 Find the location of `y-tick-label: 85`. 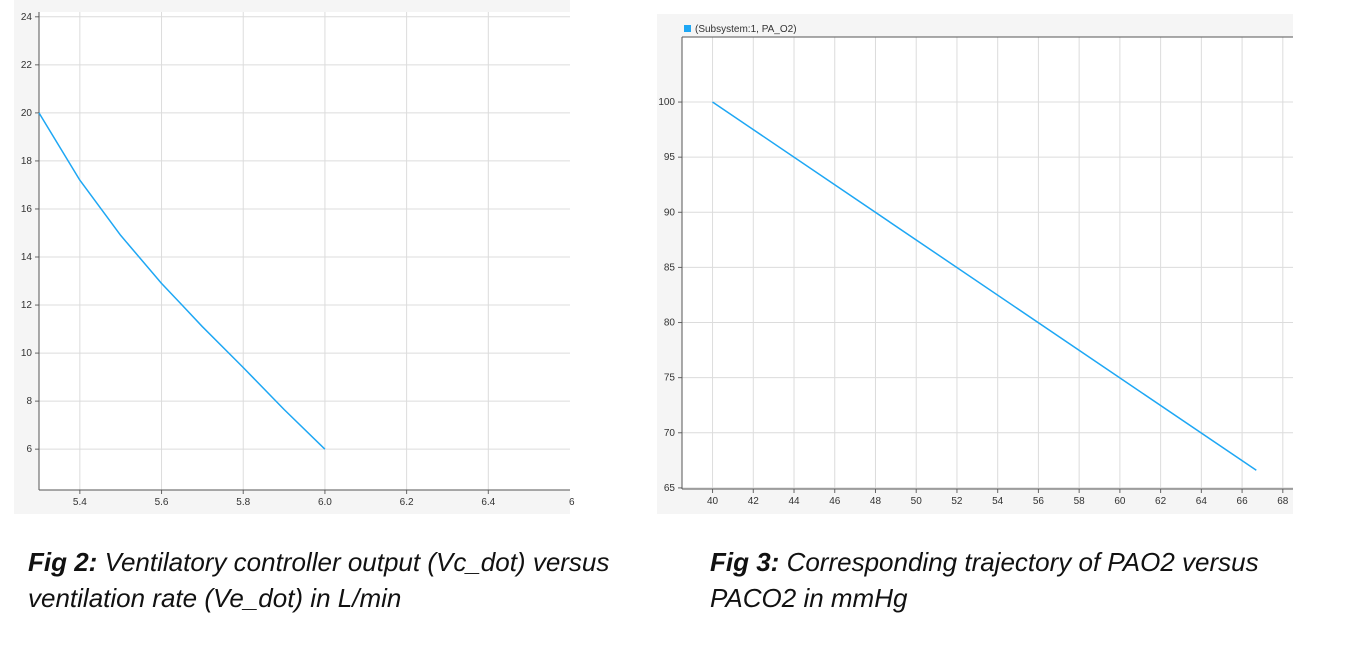

y-tick-label: 85 is located at coordinates (670, 267).